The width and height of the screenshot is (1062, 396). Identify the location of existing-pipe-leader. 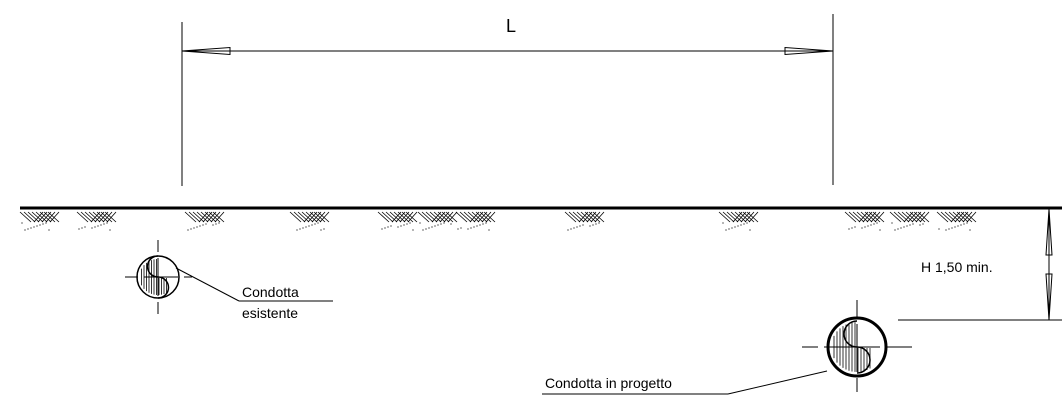
(207, 284).